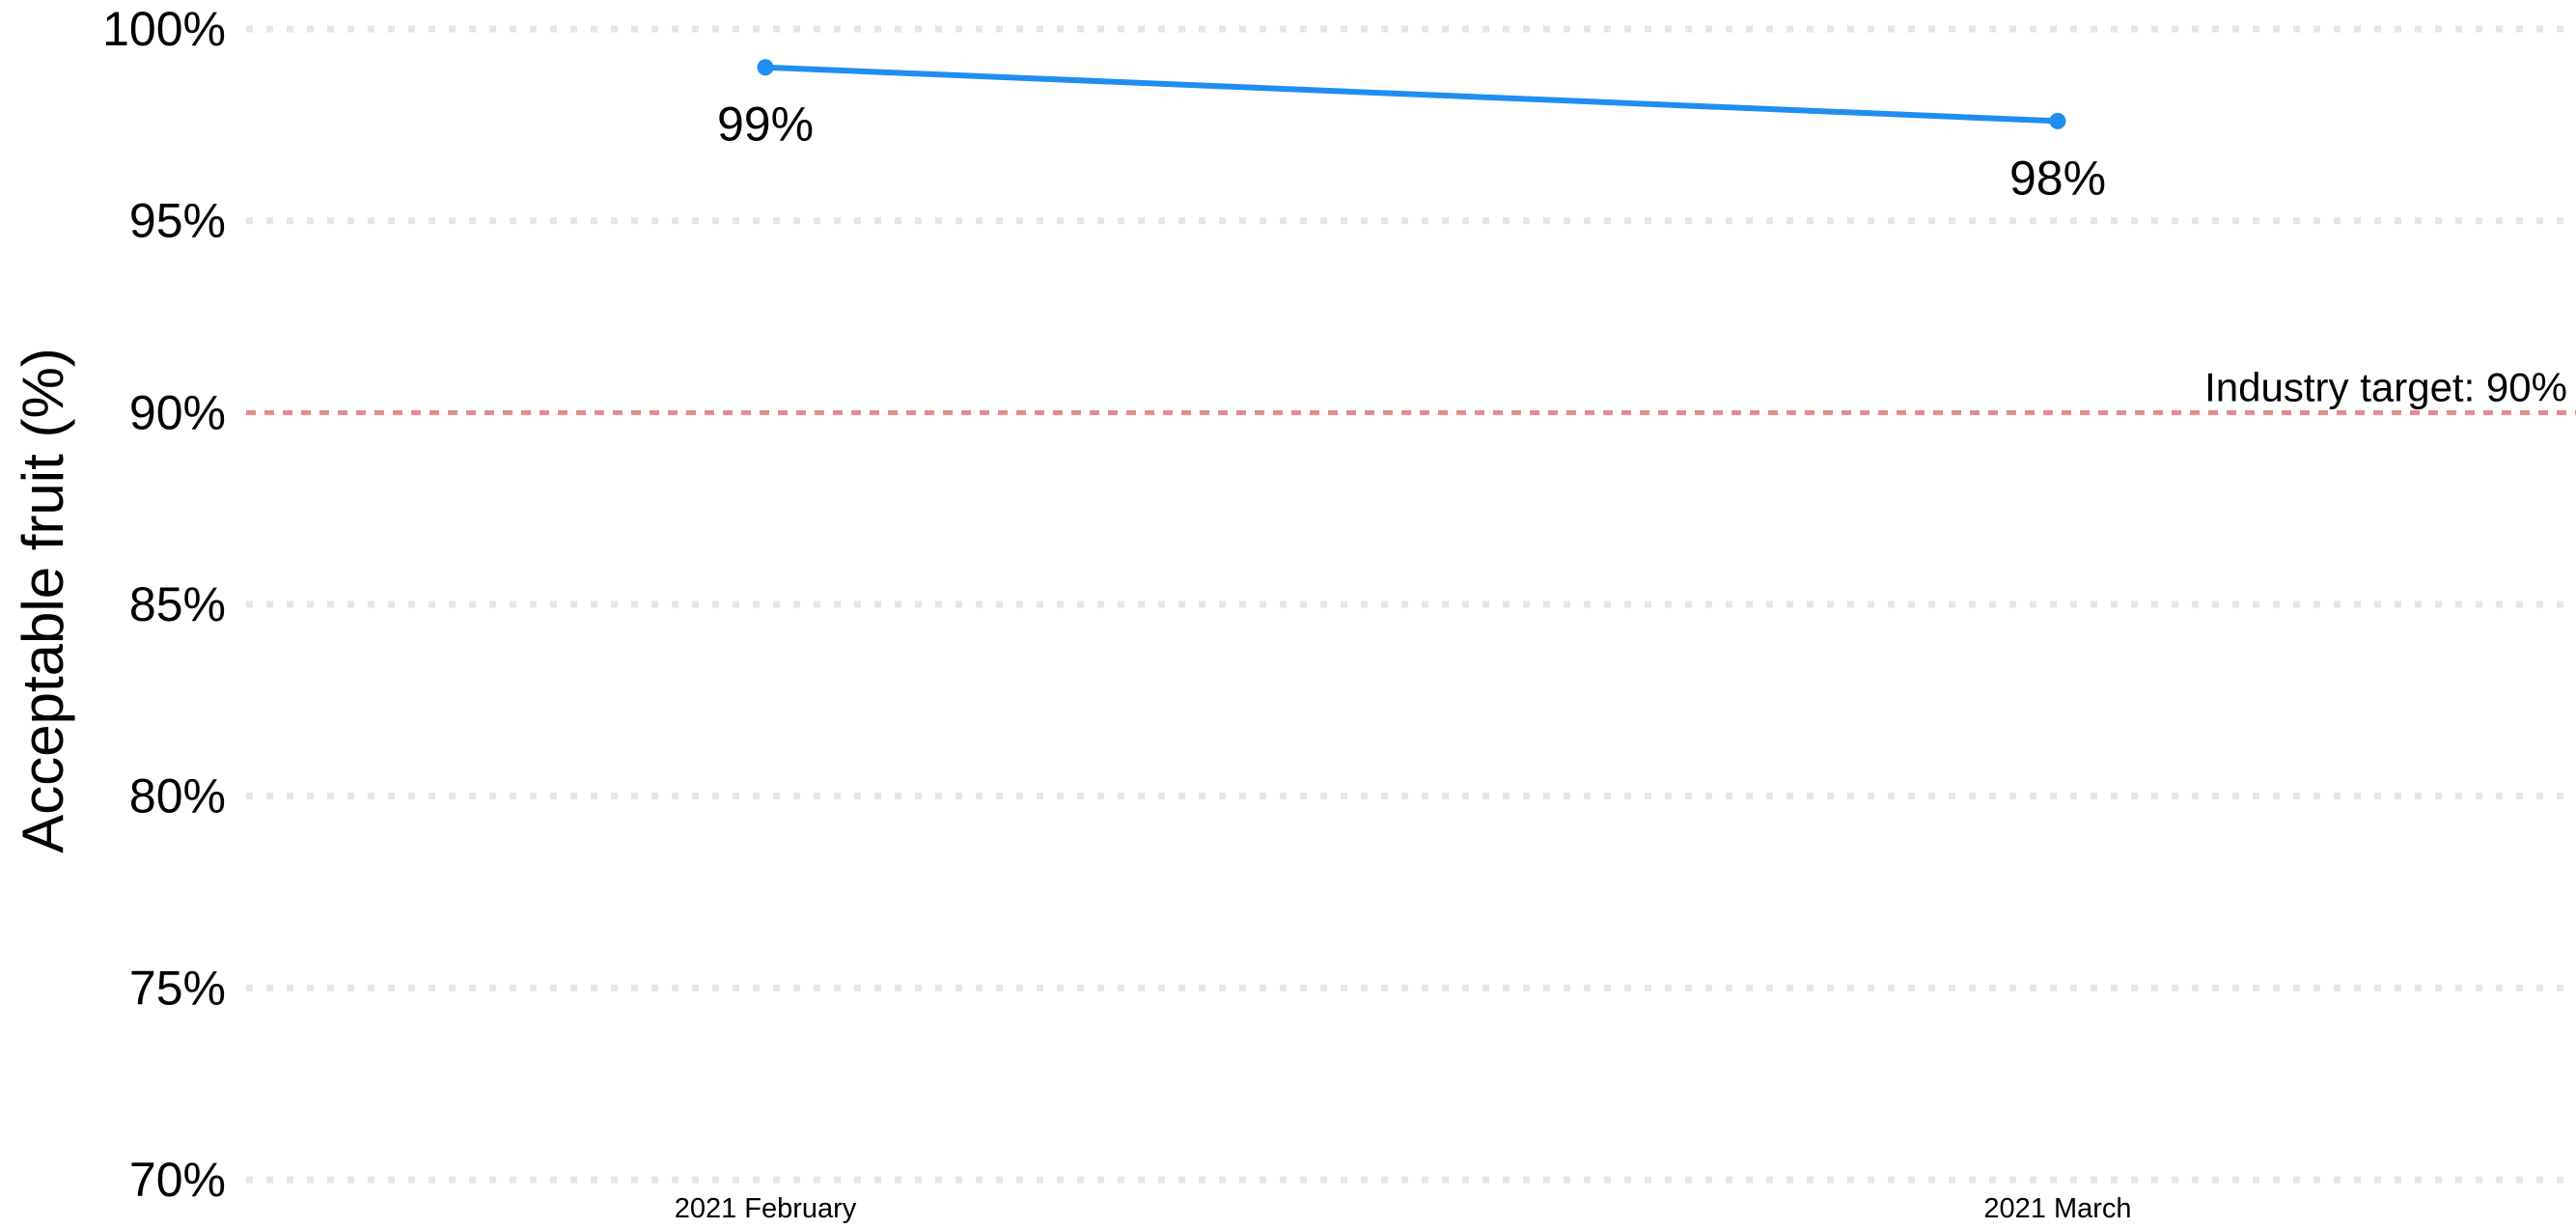  Describe the element at coordinates (1403, 1208) in the screenshot. I see `x-axis-ticks: 2021 February 2021 March` at that location.